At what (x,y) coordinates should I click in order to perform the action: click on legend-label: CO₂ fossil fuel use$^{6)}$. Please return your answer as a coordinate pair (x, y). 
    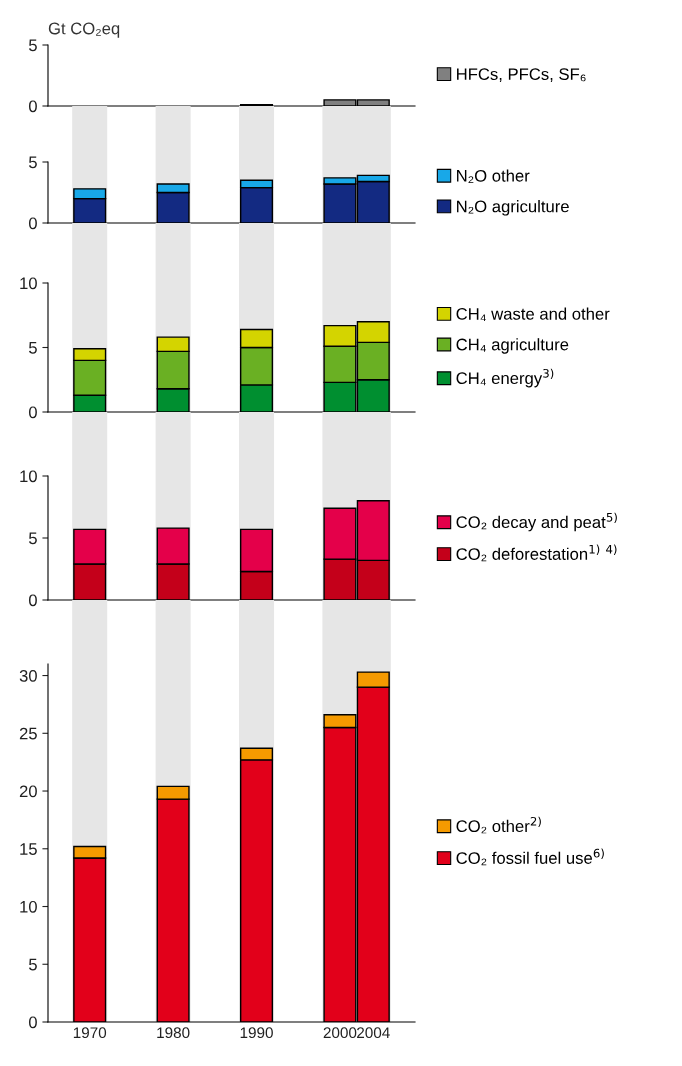
    Looking at the image, I should click on (530, 857).